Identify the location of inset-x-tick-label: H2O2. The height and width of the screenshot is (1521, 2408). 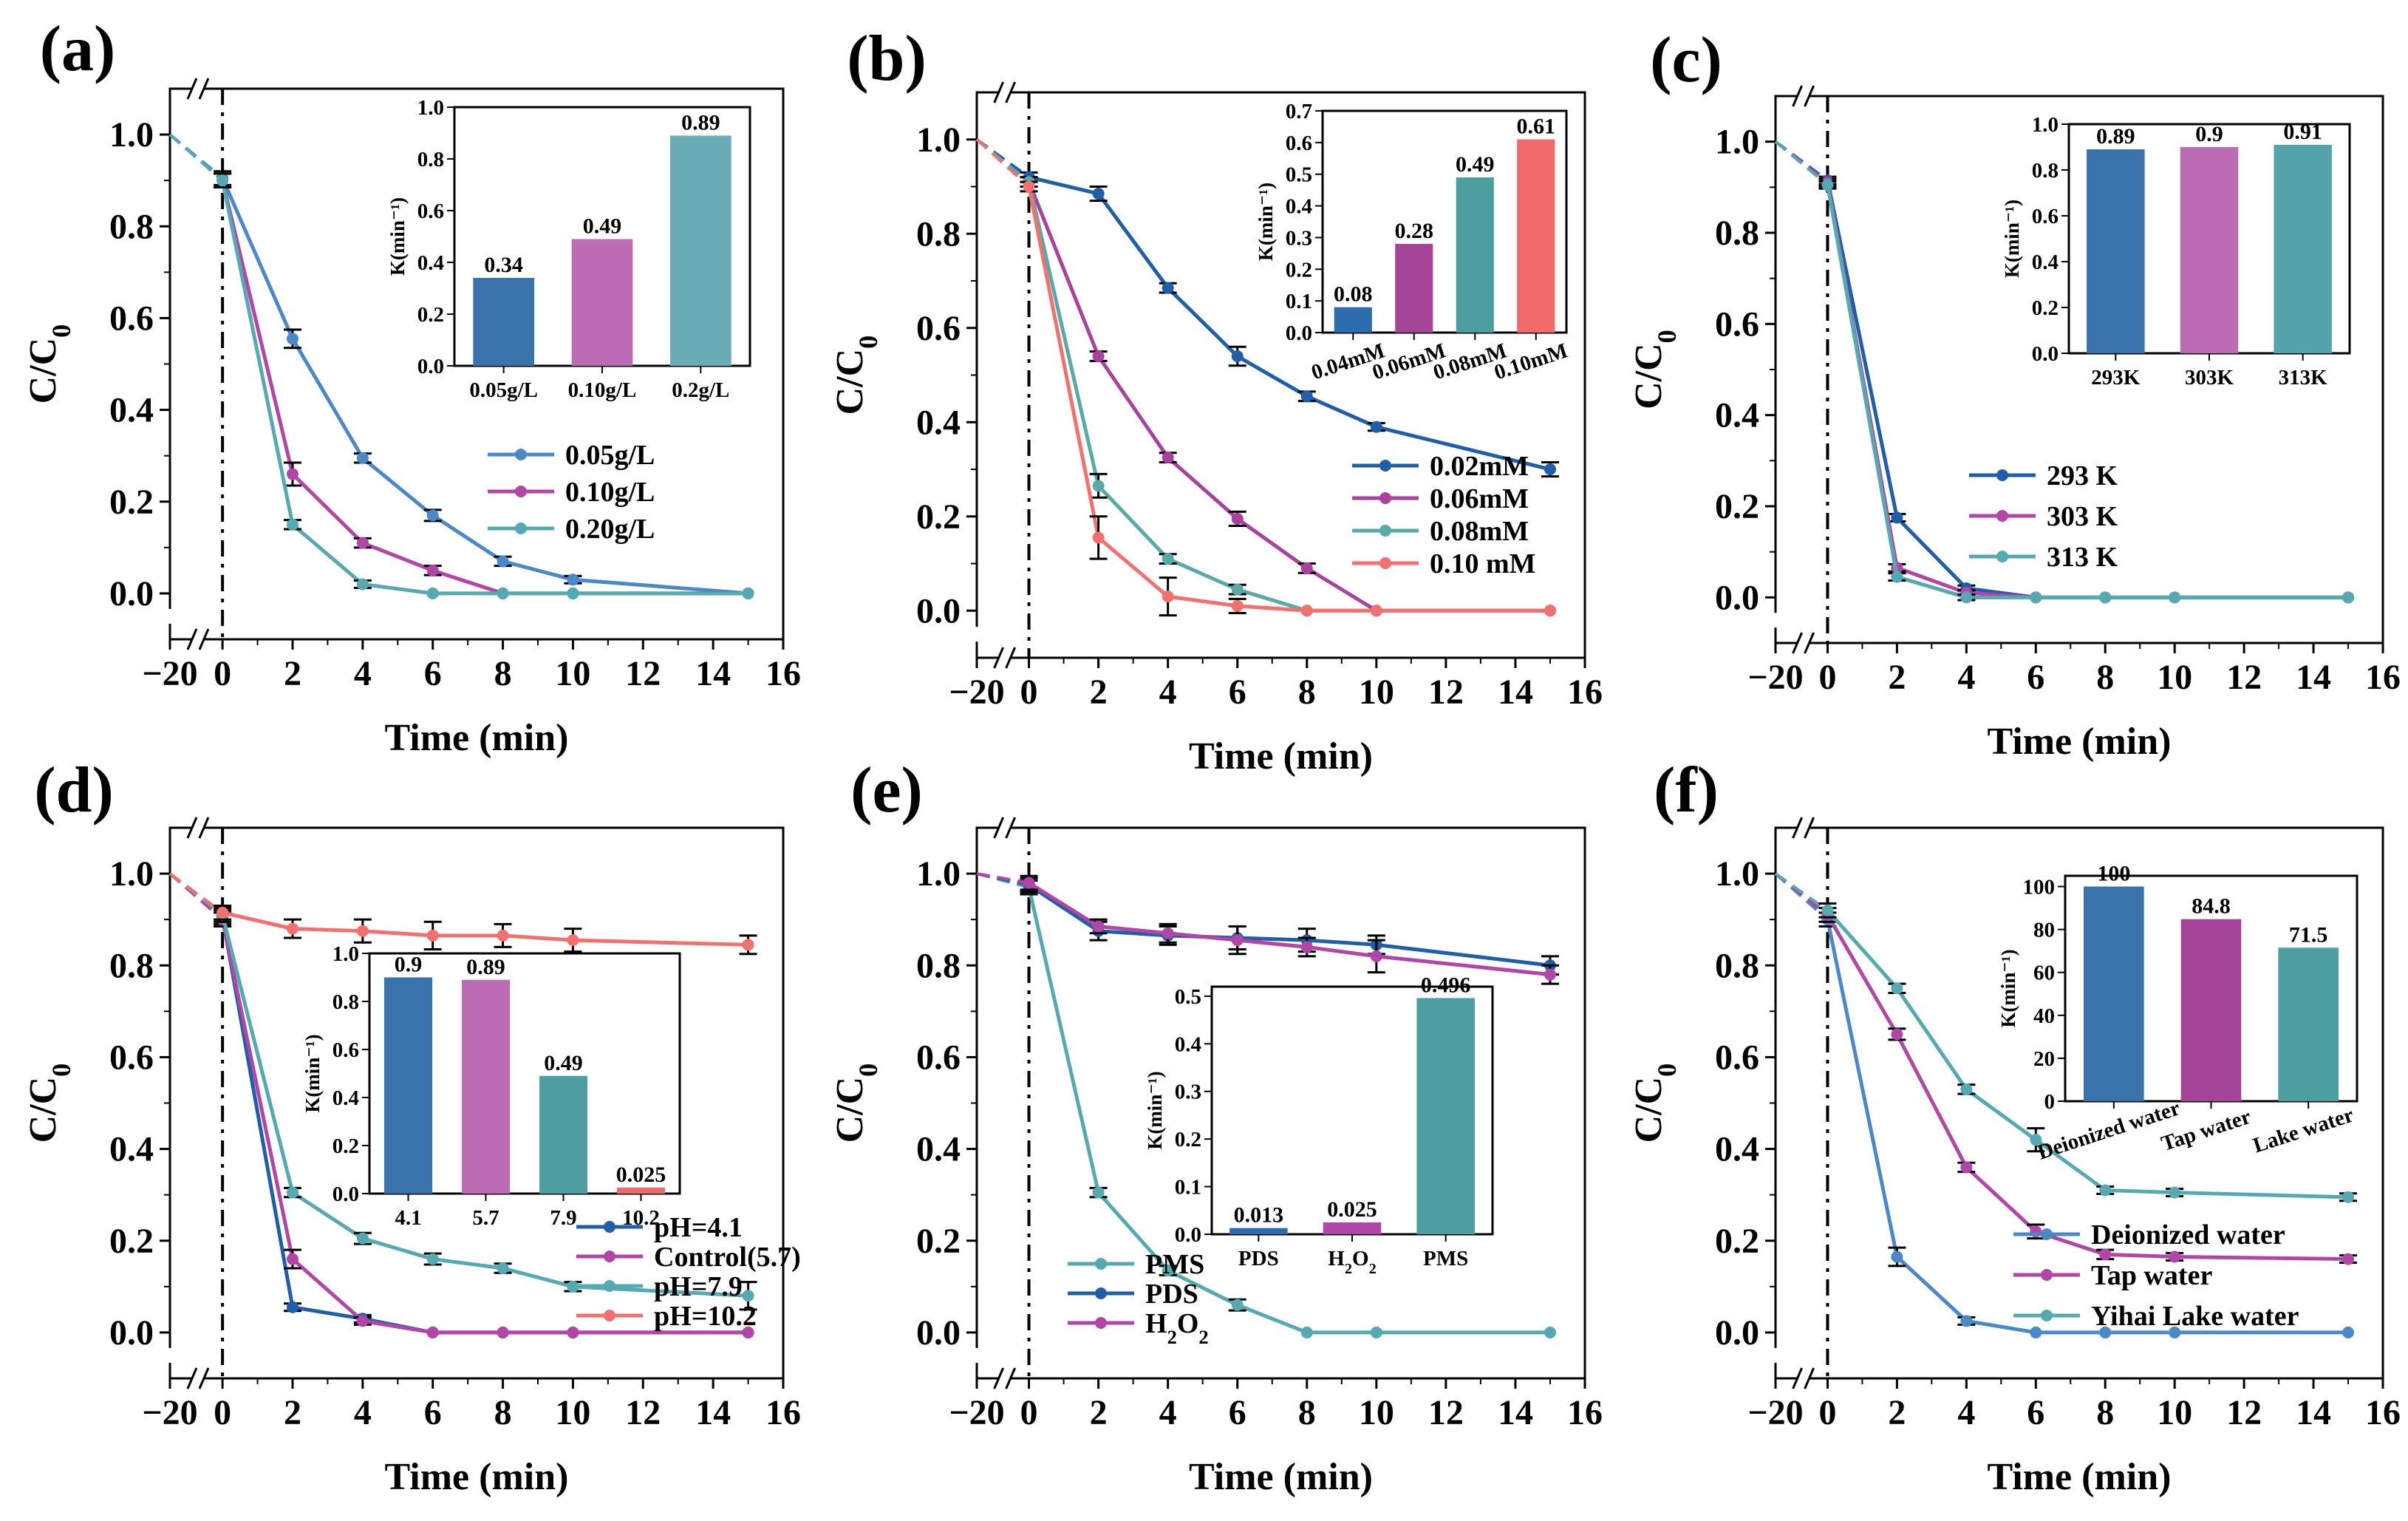
(1352, 1262).